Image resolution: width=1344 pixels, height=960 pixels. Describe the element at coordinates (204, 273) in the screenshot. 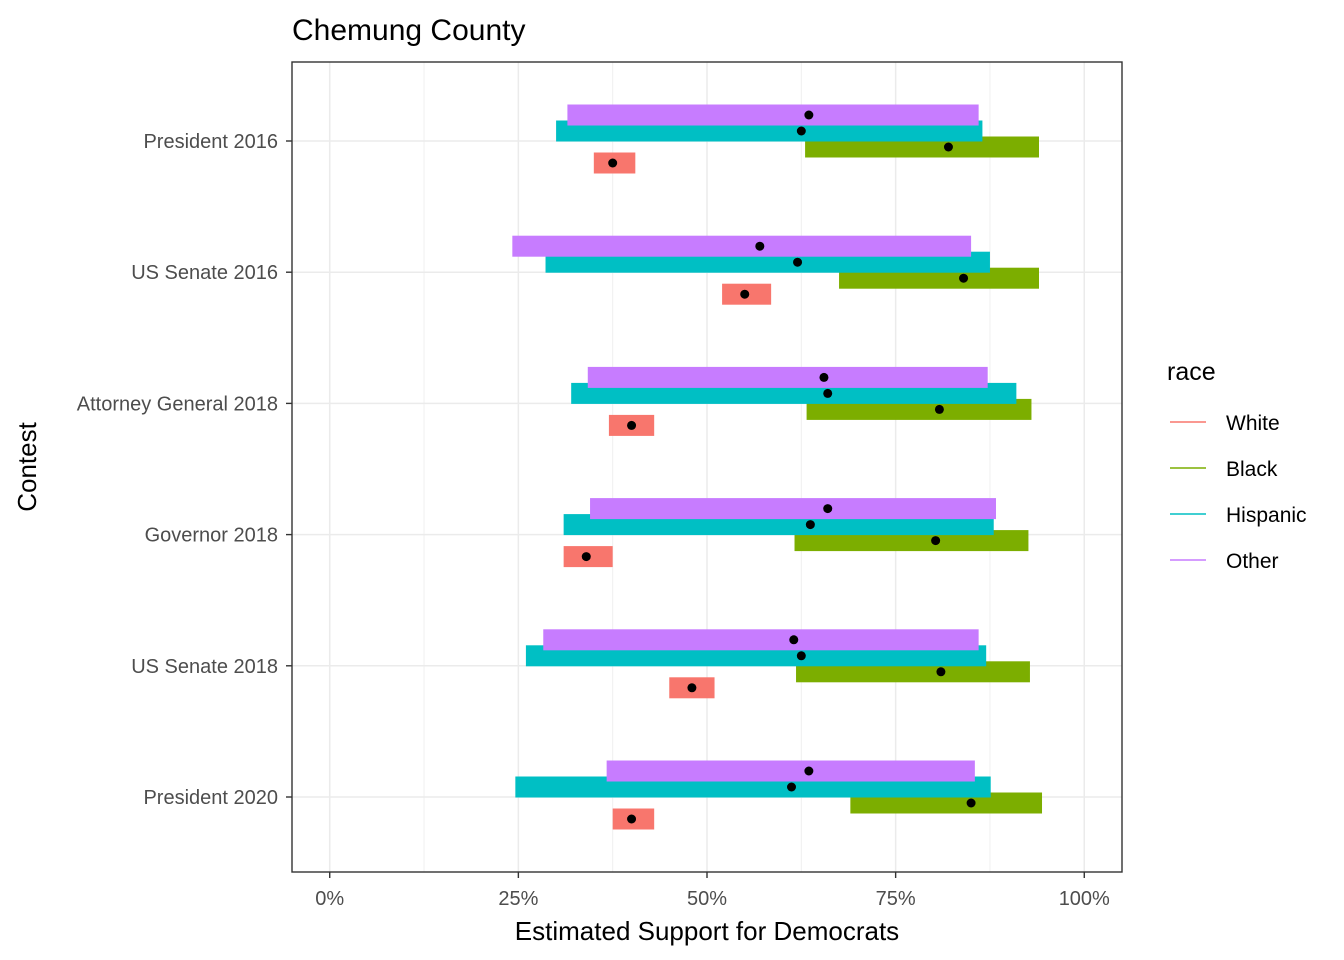

I see `y-tick-label: US Senate 2016` at that location.